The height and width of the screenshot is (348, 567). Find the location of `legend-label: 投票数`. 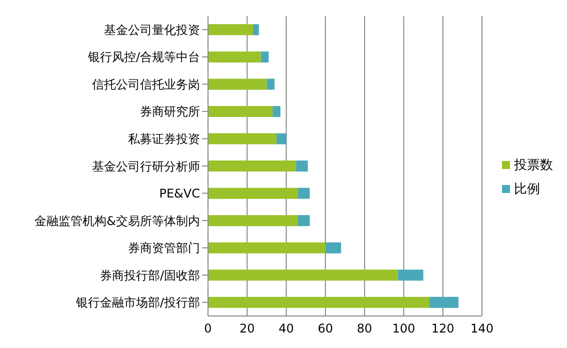

legend-label: 投票数 is located at coordinates (533, 165).